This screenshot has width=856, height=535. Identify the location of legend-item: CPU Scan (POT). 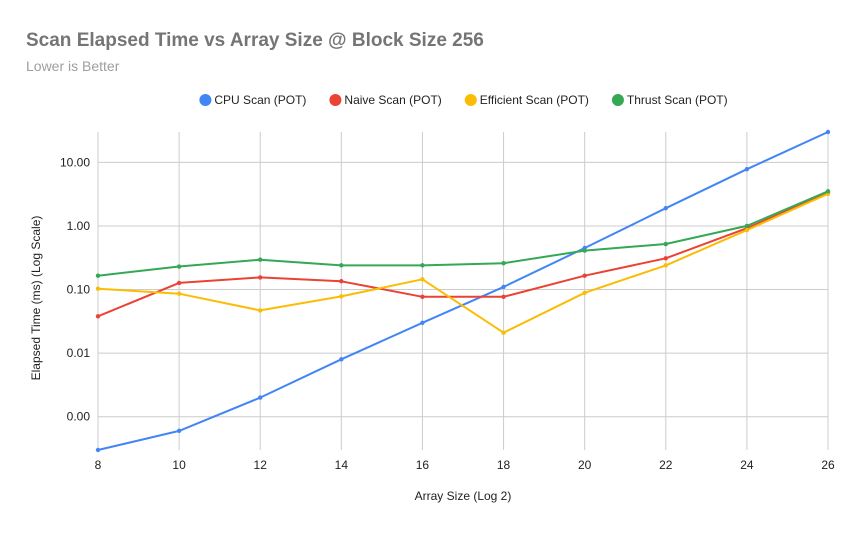
(252, 100).